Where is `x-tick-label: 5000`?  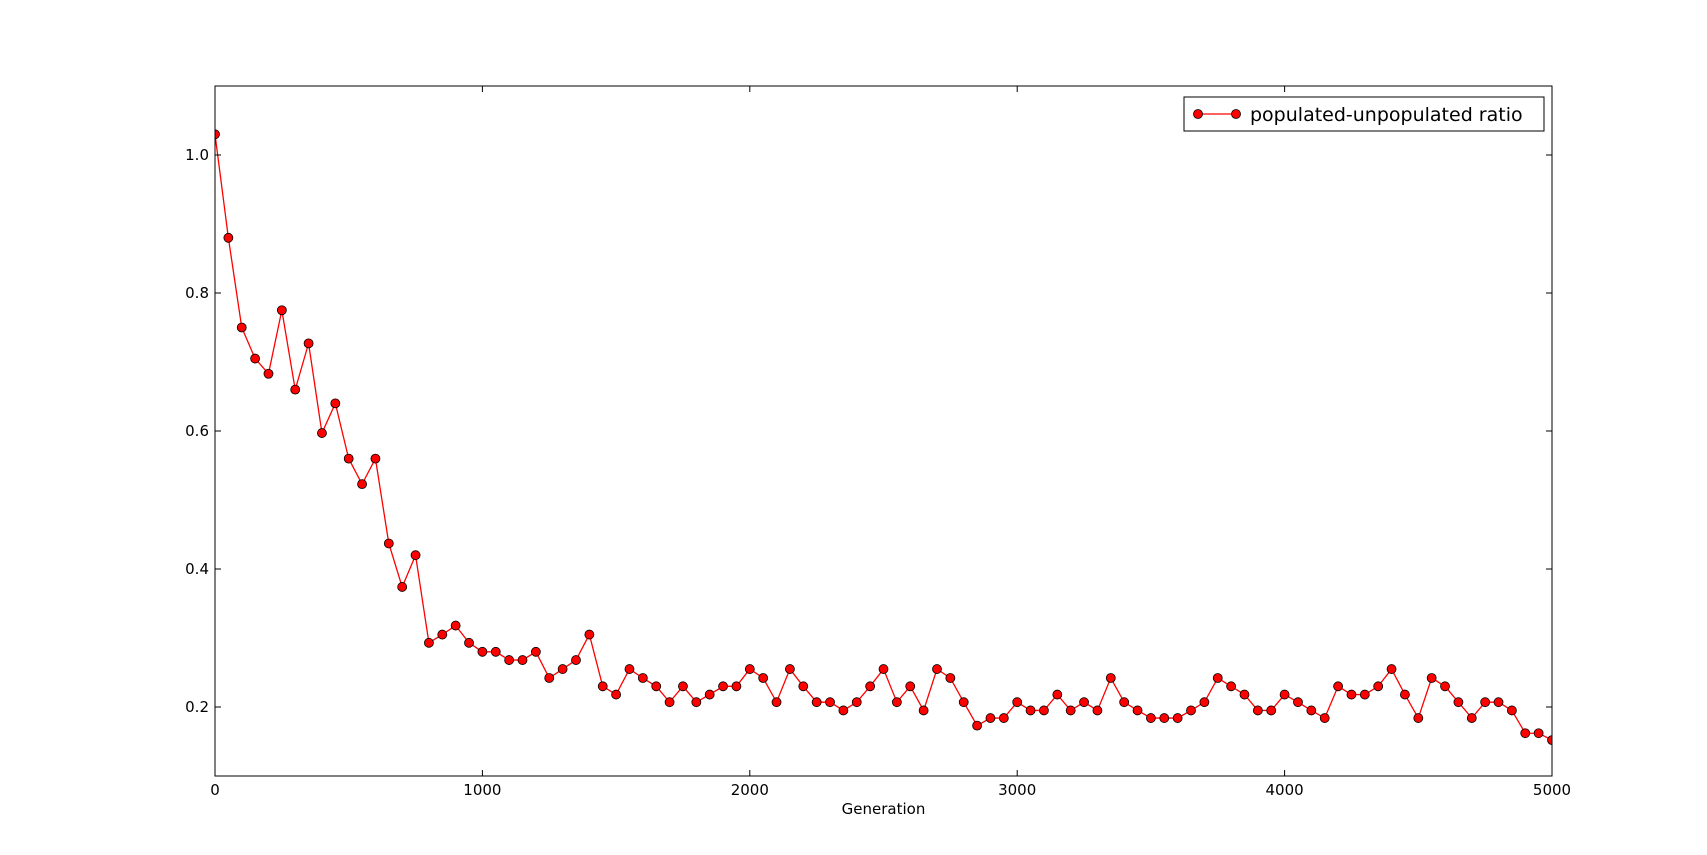 x-tick-label: 5000 is located at coordinates (1552, 790).